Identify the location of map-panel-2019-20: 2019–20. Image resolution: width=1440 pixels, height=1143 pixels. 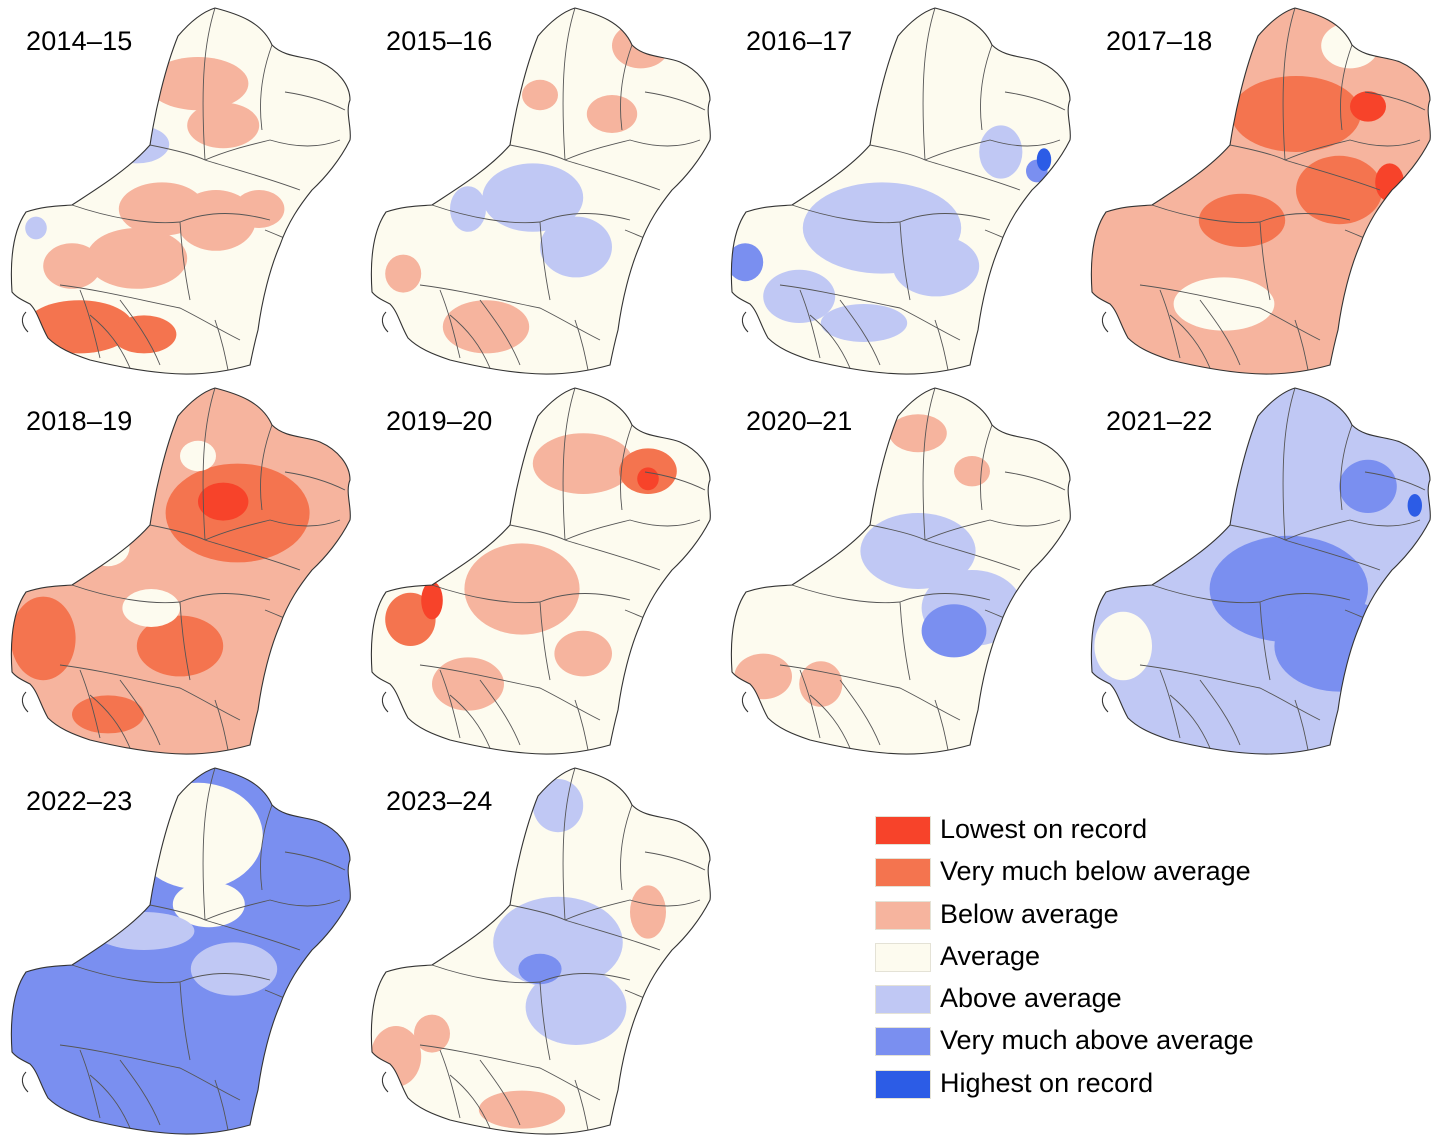
(540, 570).